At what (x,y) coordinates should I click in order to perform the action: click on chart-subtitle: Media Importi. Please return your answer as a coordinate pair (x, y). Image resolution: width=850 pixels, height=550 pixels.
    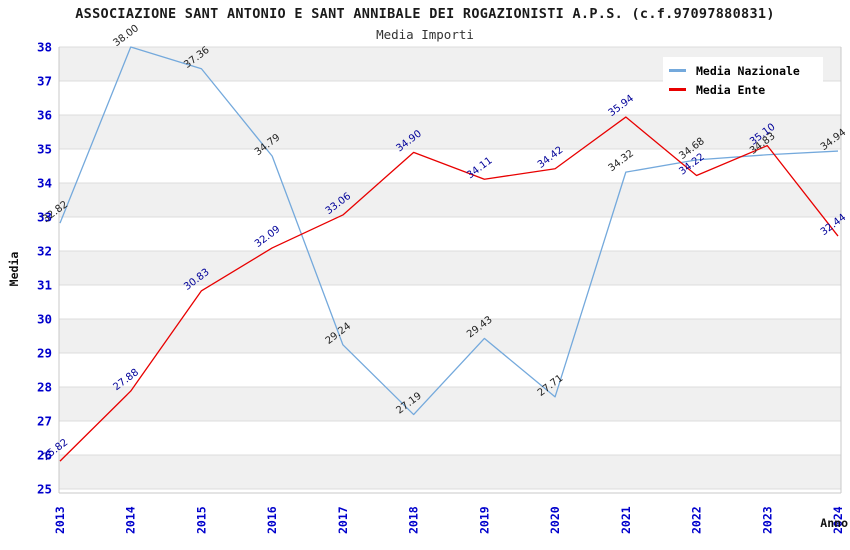
    Looking at the image, I should click on (425, 34).